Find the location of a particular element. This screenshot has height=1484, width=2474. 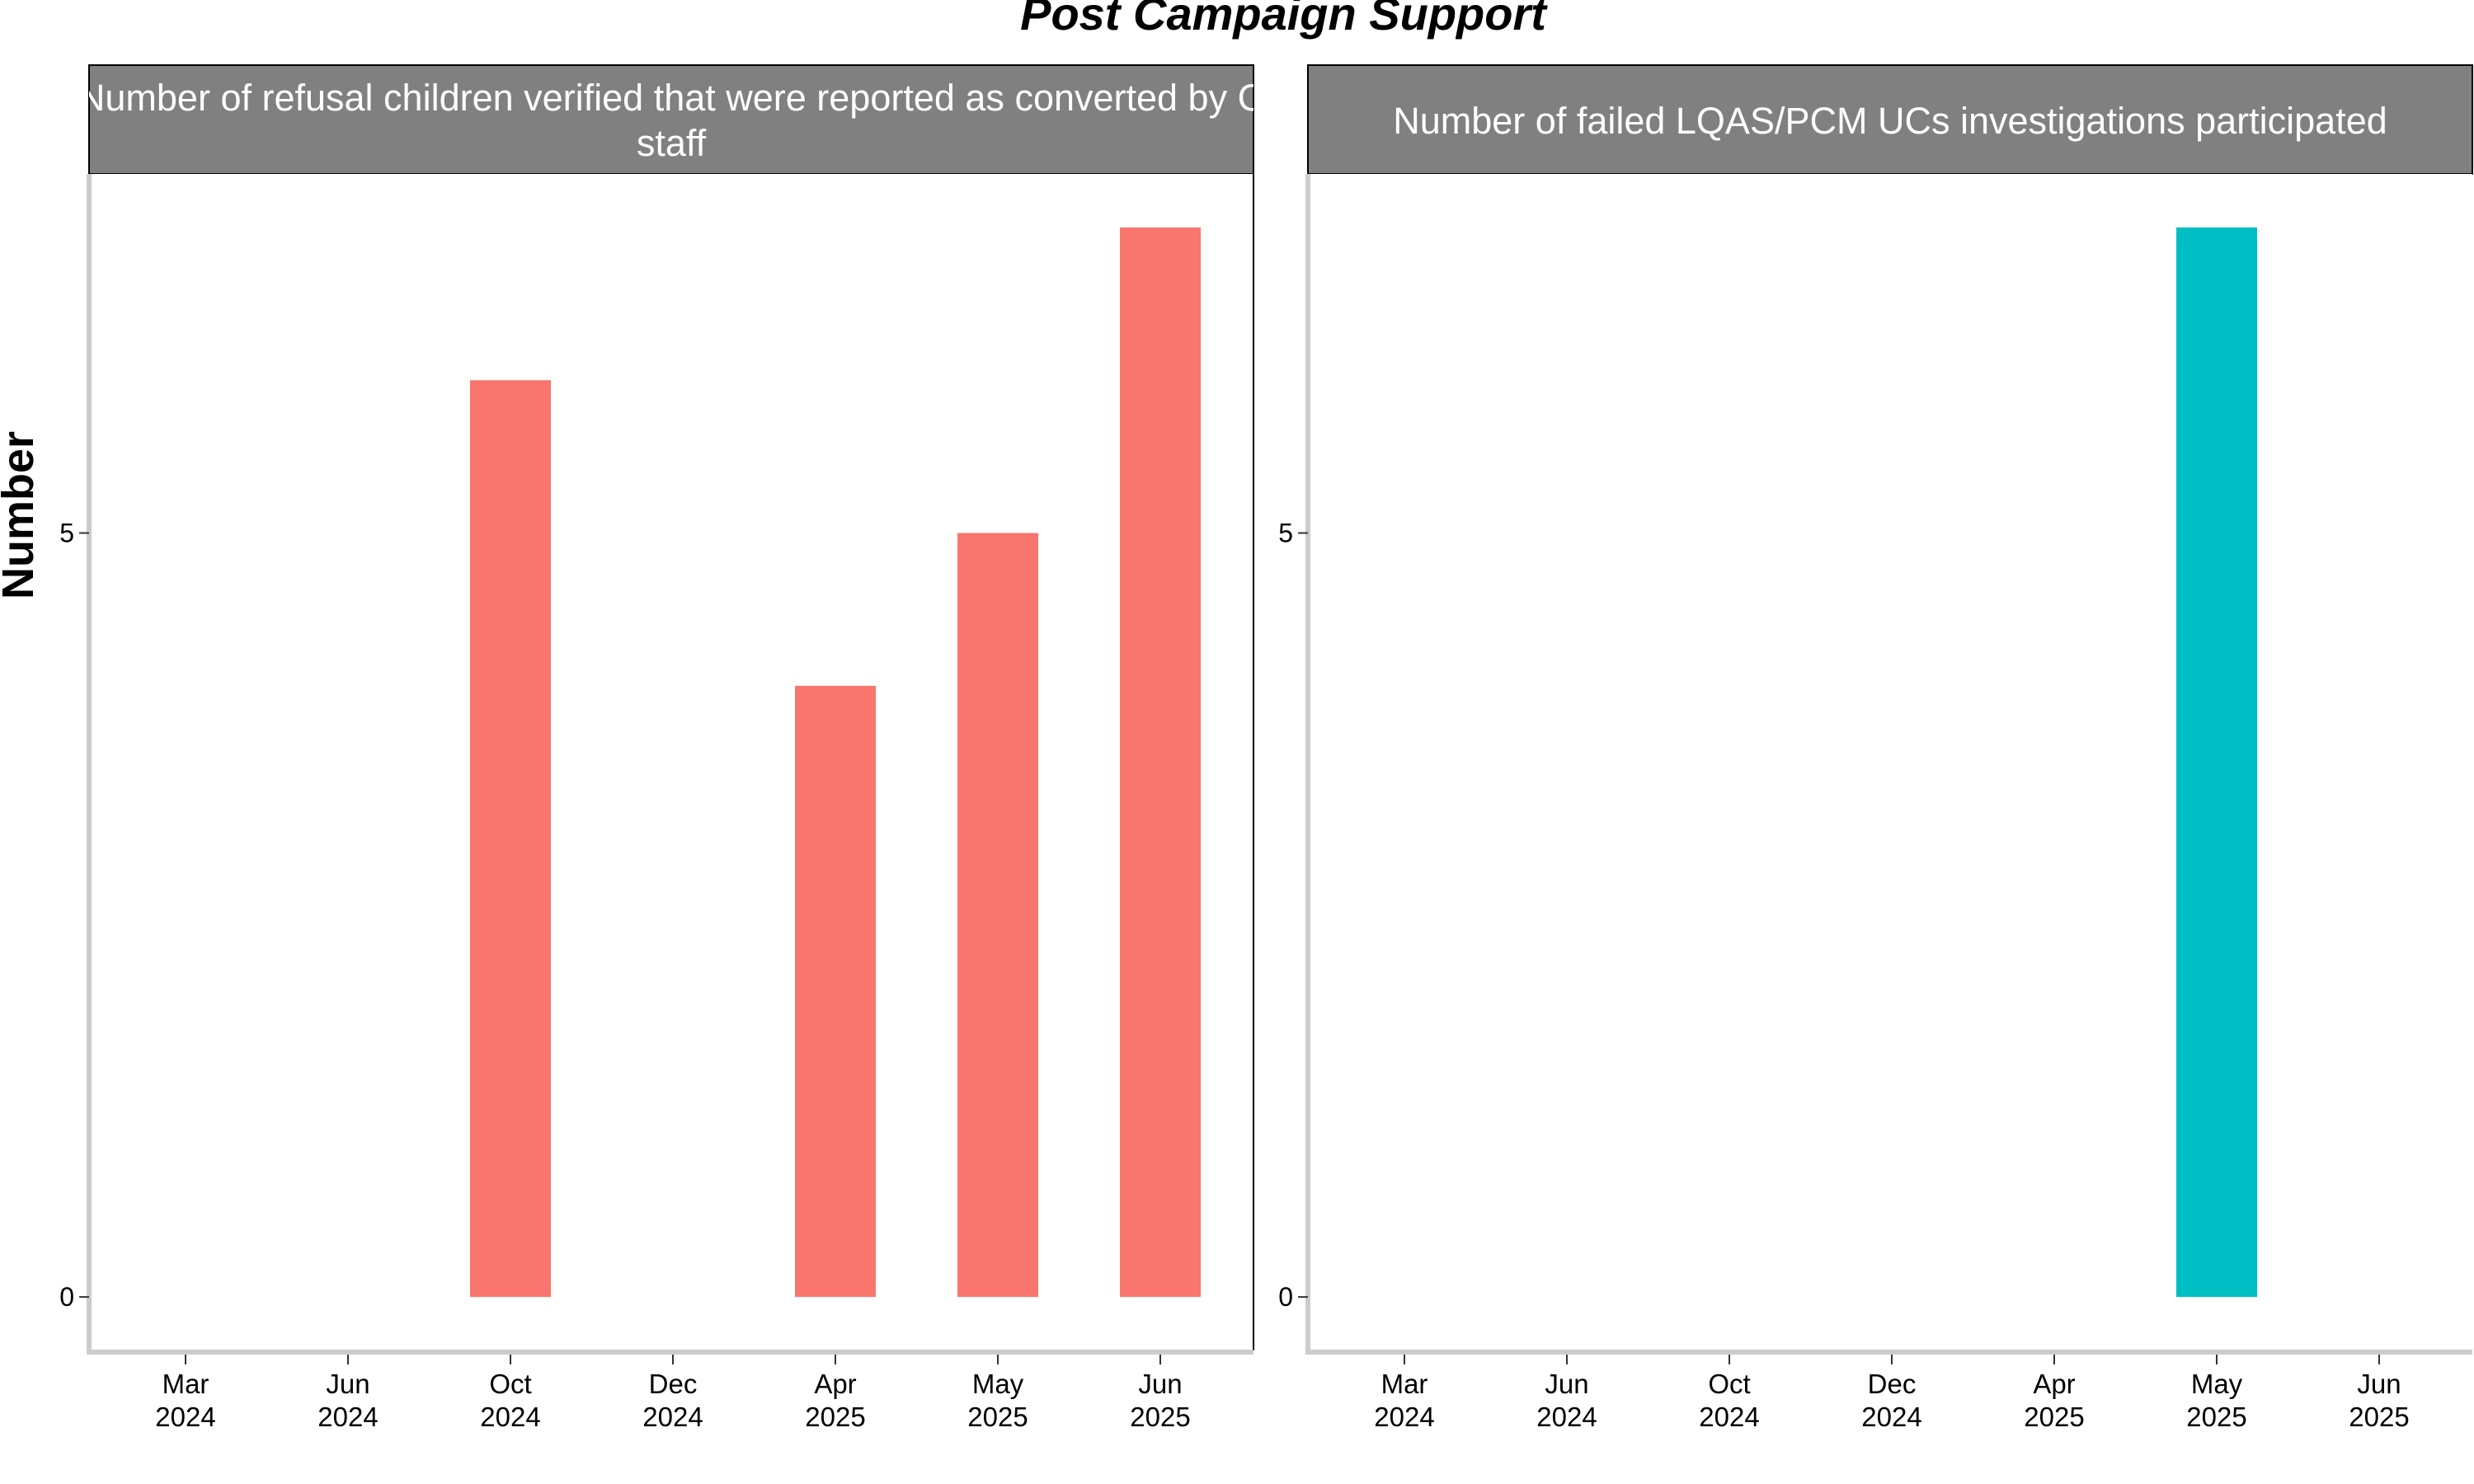

panel-1-x-tick-label-5: Apr 2025 is located at coordinates (835, 1400).